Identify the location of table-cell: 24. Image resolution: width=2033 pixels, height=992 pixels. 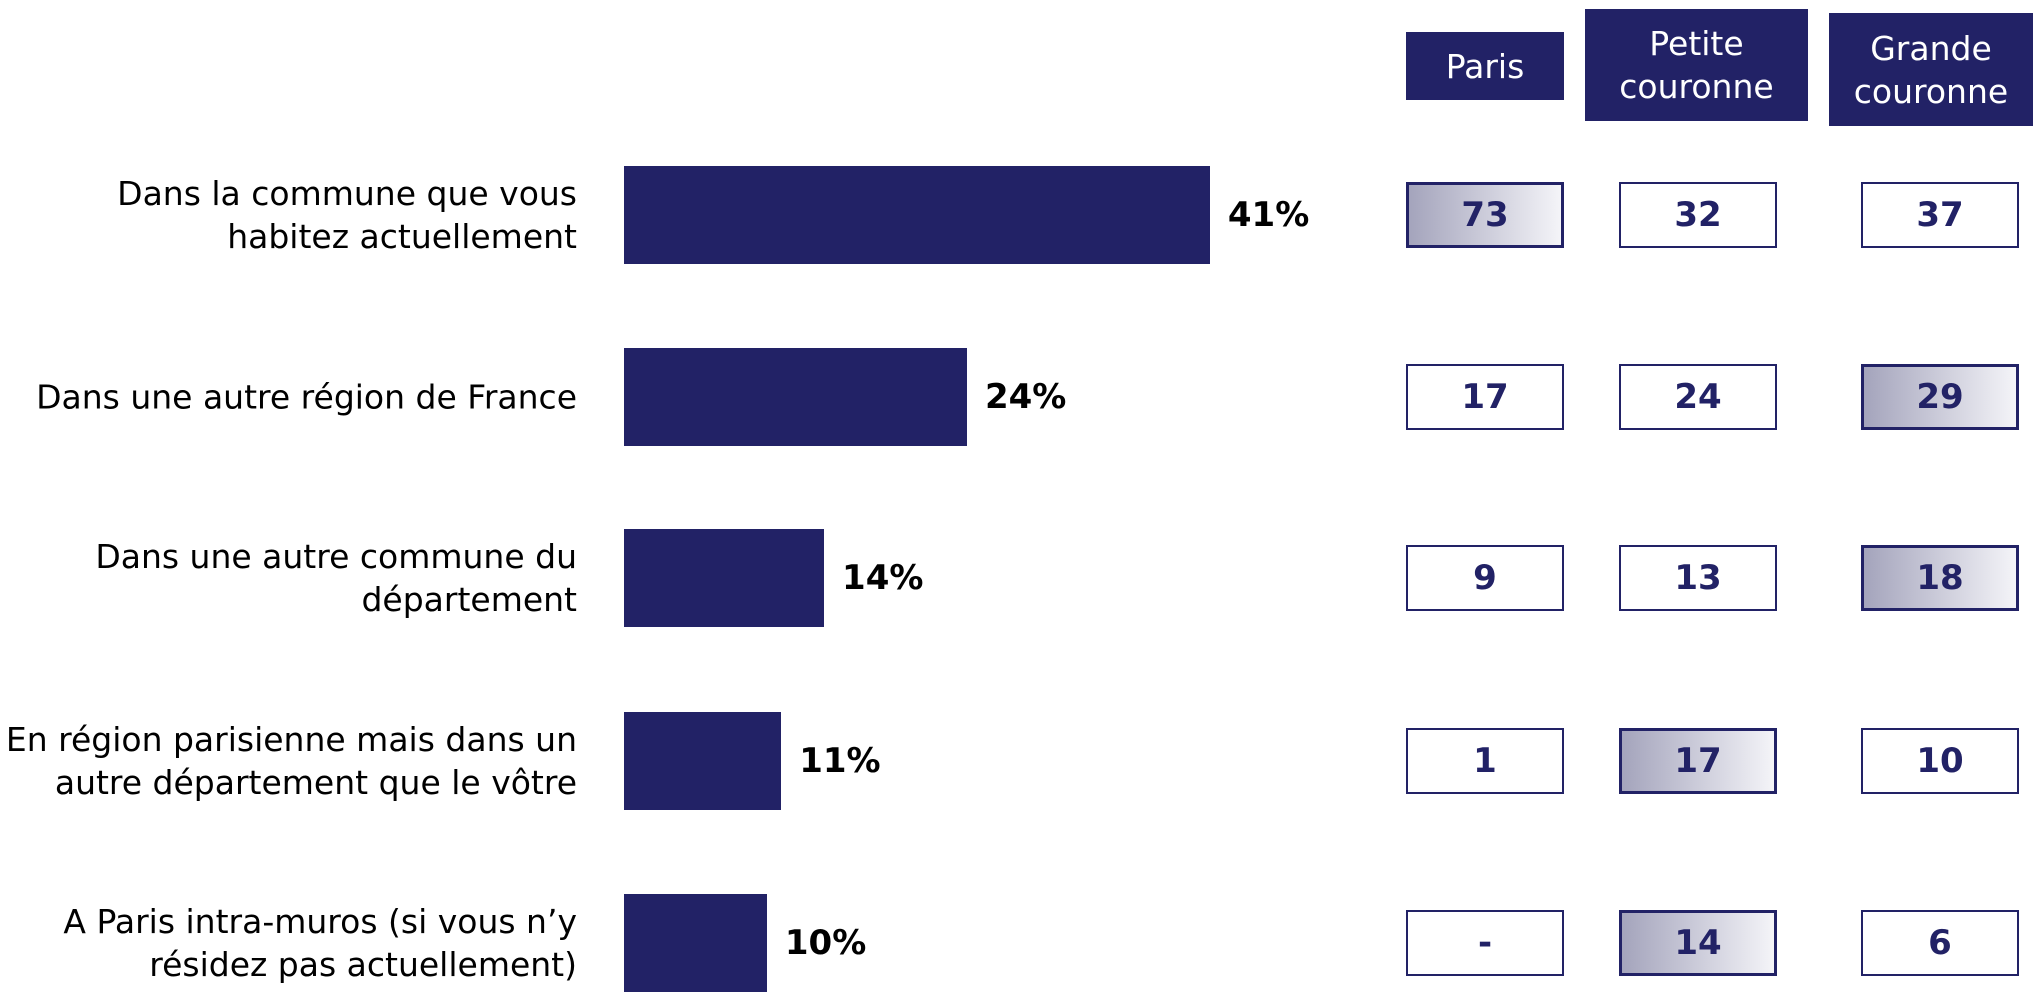
(1698, 397).